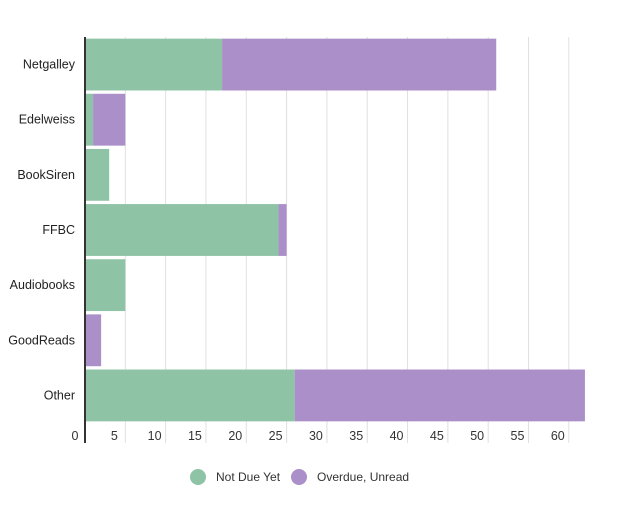 The width and height of the screenshot is (618, 512). What do you see at coordinates (47, 120) in the screenshot?
I see `category-label-edelweiss: Edelweiss` at bounding box center [47, 120].